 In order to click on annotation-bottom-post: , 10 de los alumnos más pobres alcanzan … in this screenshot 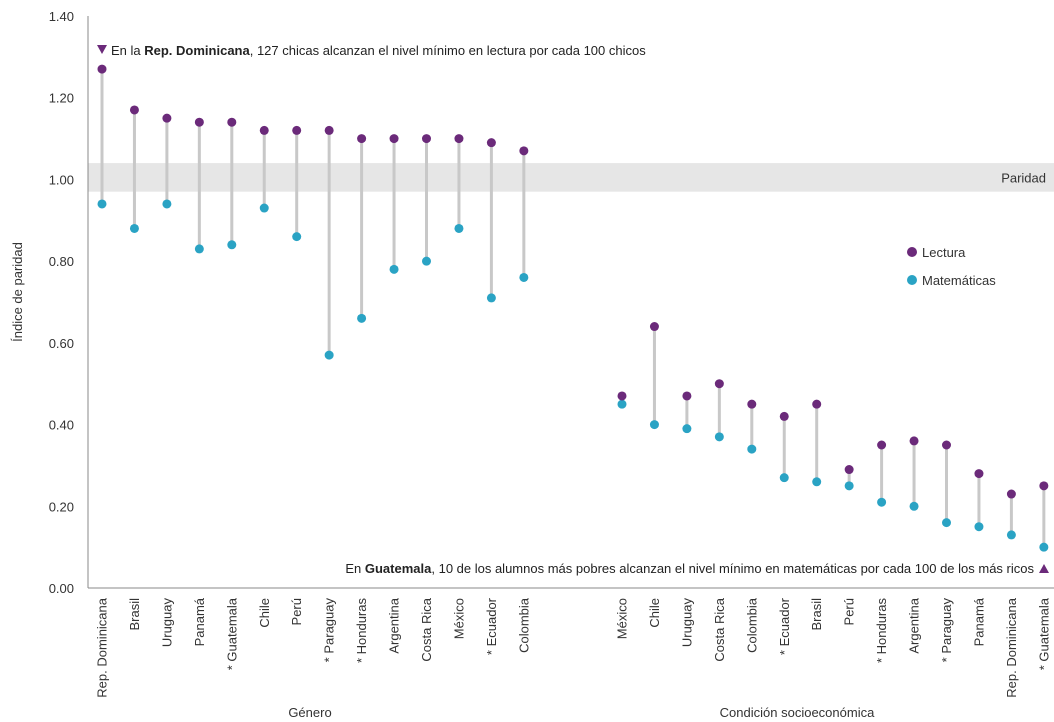, I will do `click(732, 568)`.